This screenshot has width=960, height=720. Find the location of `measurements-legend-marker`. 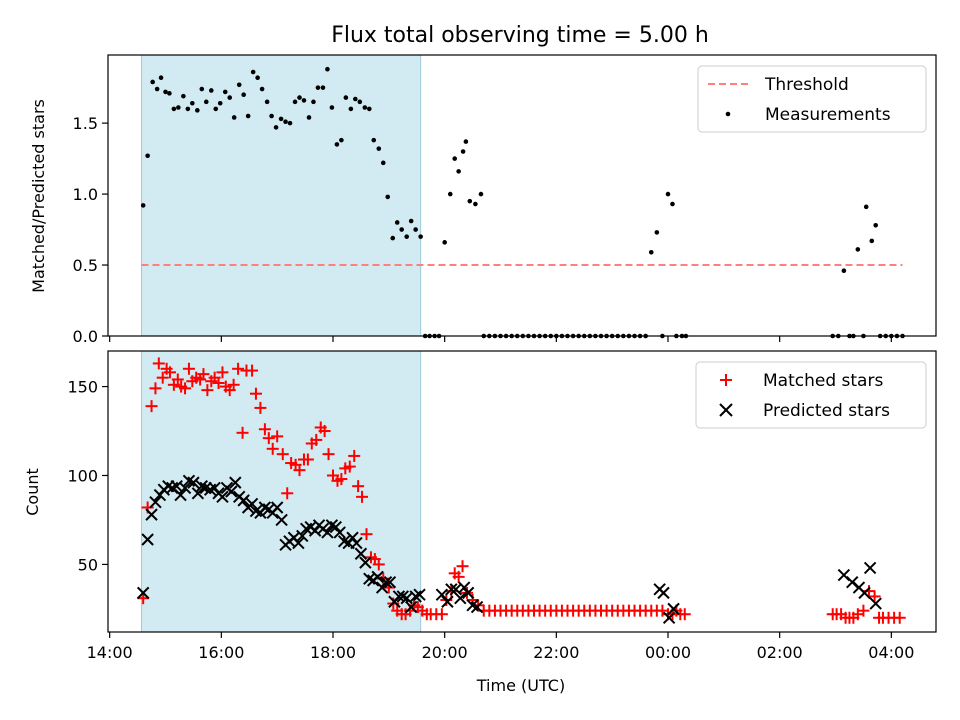

measurements-legend-marker is located at coordinates (728, 114).